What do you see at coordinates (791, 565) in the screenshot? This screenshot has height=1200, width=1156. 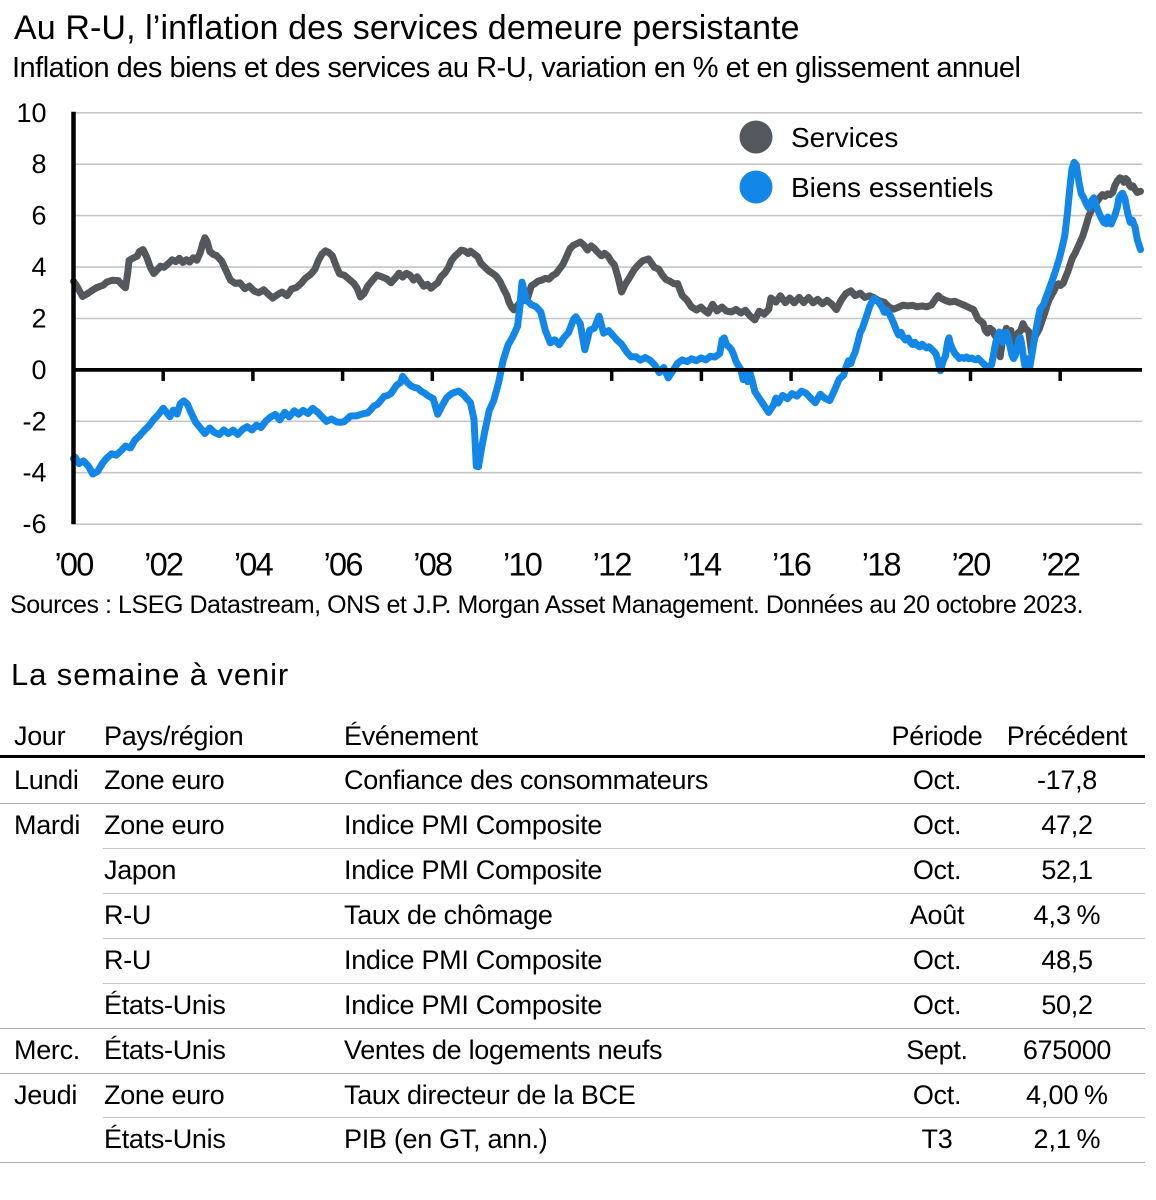 I see `svg-text: ’16` at bounding box center [791, 565].